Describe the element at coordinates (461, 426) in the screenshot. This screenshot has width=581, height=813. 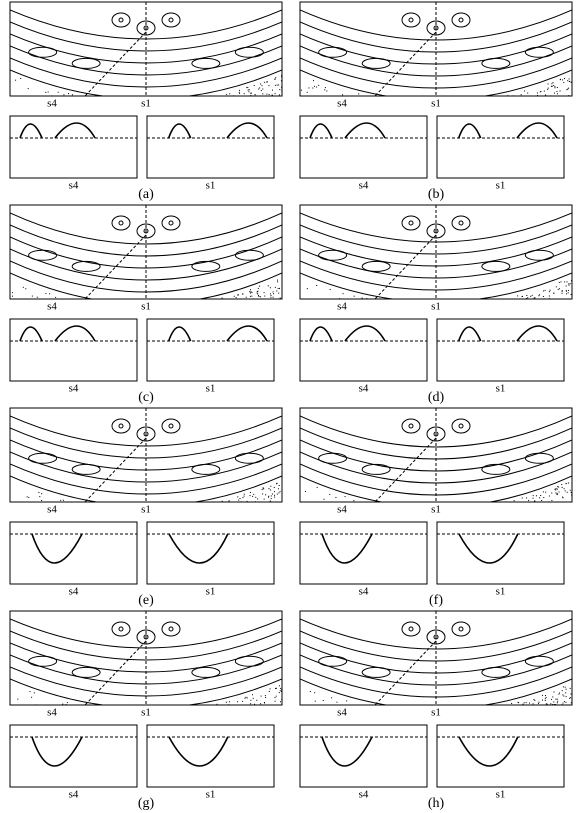
I see `island-center` at that location.